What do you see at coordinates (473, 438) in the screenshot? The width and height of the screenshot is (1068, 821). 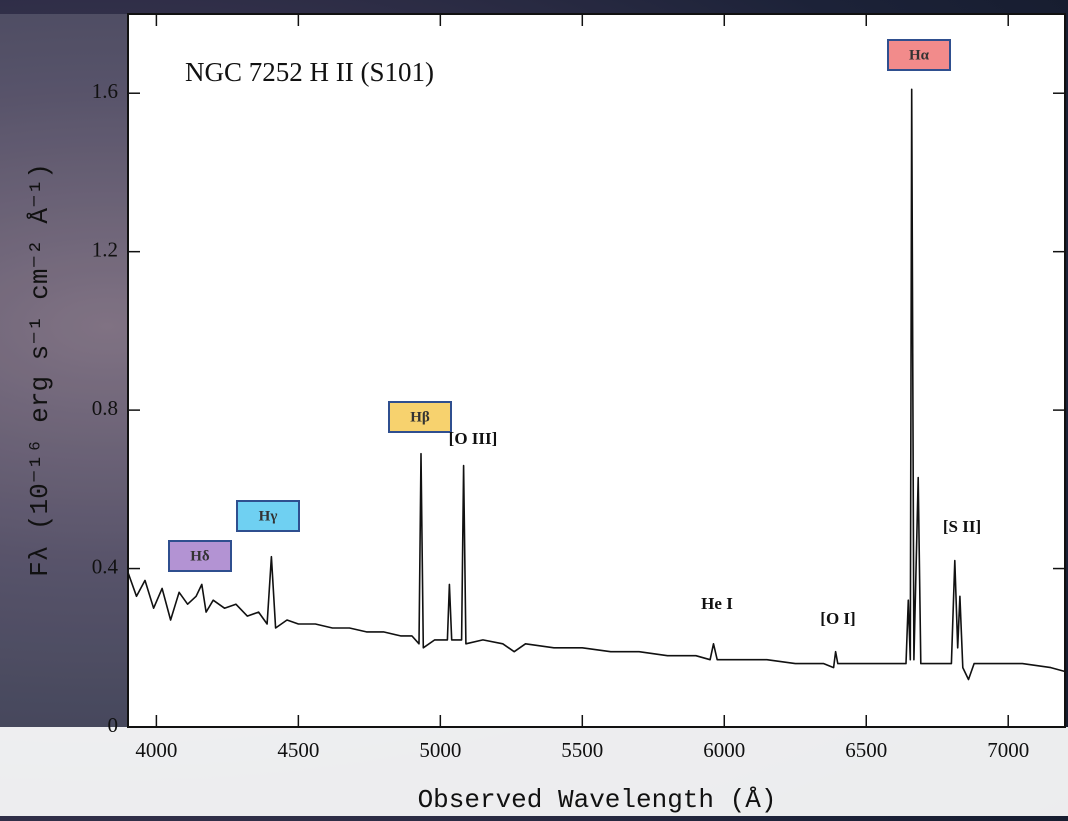 I see `line-label: [O III]` at bounding box center [473, 438].